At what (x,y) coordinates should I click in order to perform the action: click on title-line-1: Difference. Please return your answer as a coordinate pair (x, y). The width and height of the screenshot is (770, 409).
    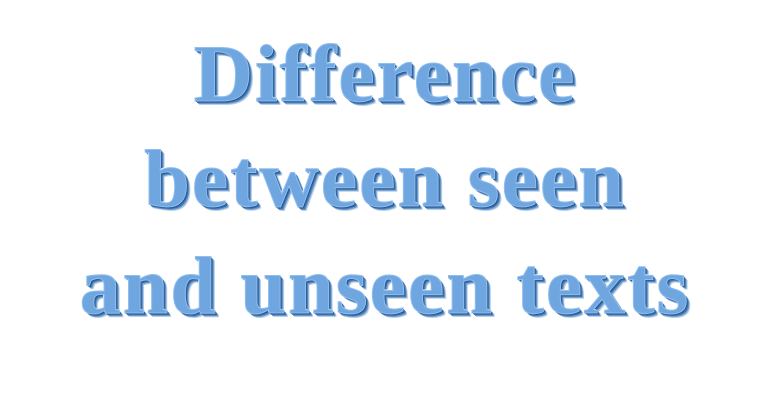
    Looking at the image, I should click on (385, 74).